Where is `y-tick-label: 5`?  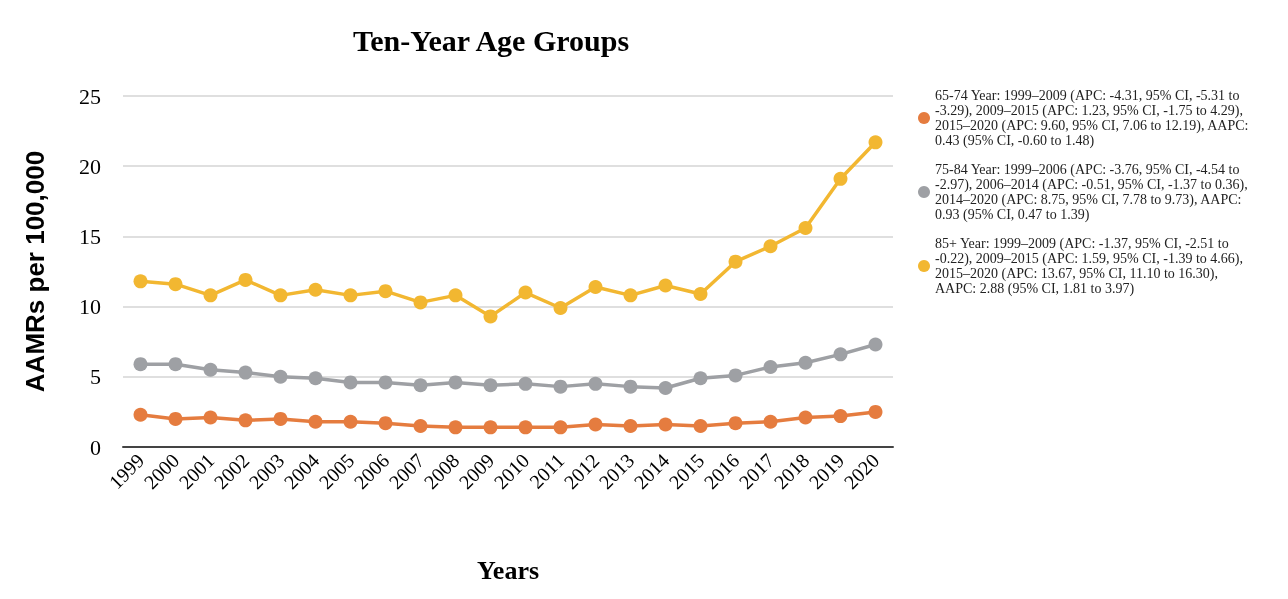 y-tick-label: 5 is located at coordinates (95, 377).